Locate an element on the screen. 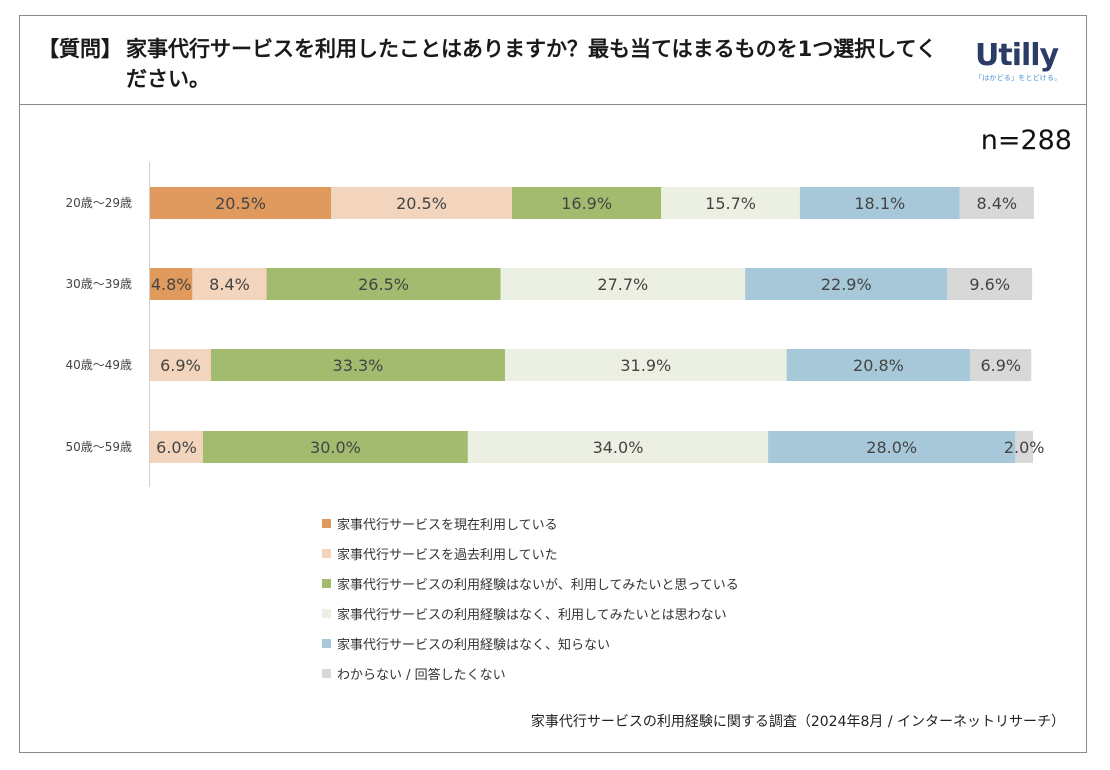 This screenshot has width=1110, height=770. category-label: 50歳～59歳 is located at coordinates (98, 447).